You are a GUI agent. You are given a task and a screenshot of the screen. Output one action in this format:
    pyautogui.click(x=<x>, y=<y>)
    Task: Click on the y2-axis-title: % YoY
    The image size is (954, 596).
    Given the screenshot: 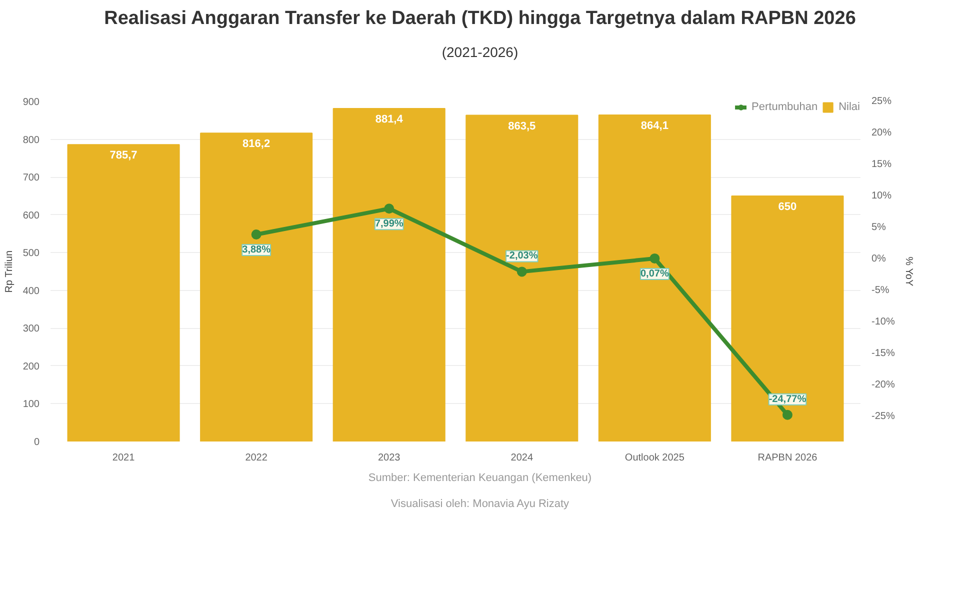 What is the action you would take?
    pyautogui.click(x=908, y=271)
    